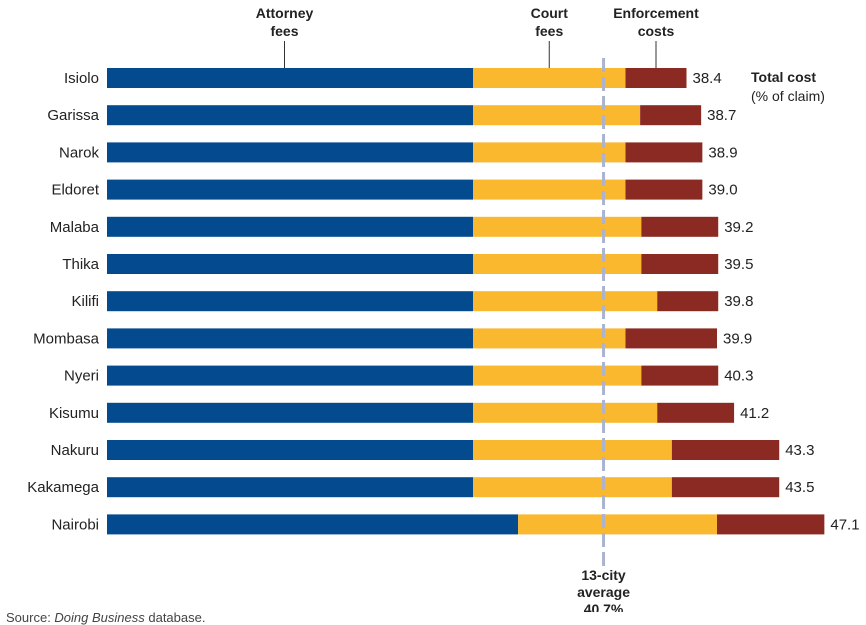 Image resolution: width=866 pixels, height=625 pixels. I want to click on legend-layer: Attorney fees Court fees Enforcement costs, so click(477, 36).